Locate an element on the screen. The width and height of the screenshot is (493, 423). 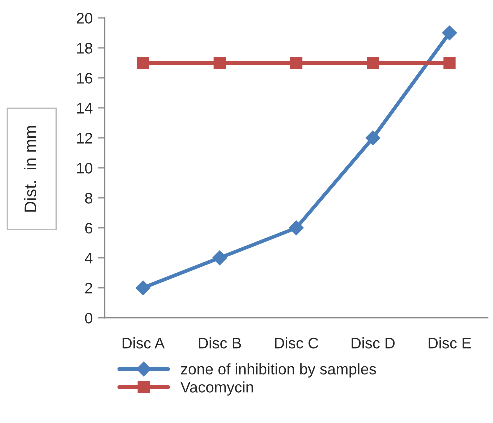
y-tick-label: 14 is located at coordinates (85, 108).